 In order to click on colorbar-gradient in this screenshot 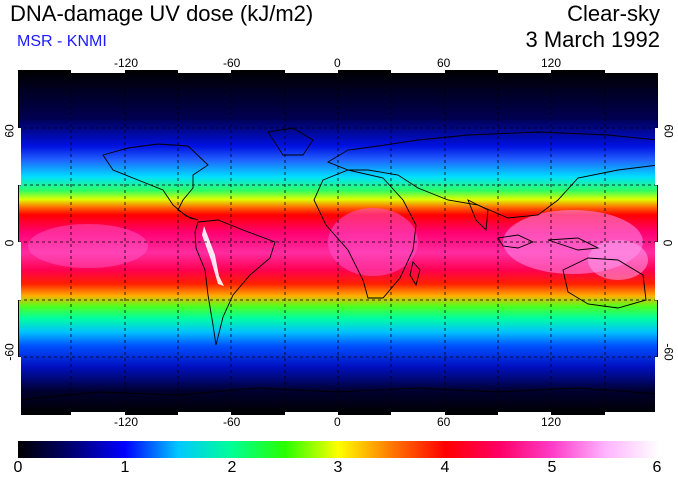, I will do `click(338, 449)`.